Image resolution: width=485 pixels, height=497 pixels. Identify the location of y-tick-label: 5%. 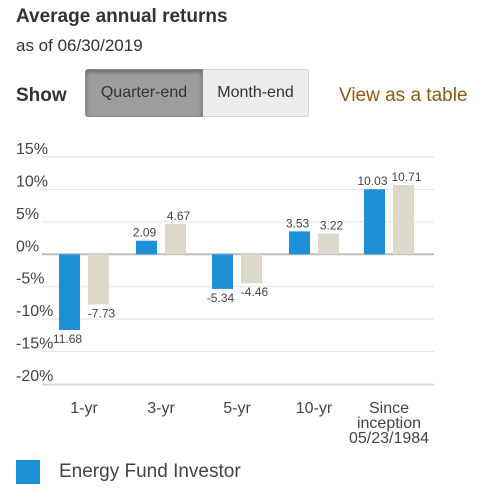
(27, 214).